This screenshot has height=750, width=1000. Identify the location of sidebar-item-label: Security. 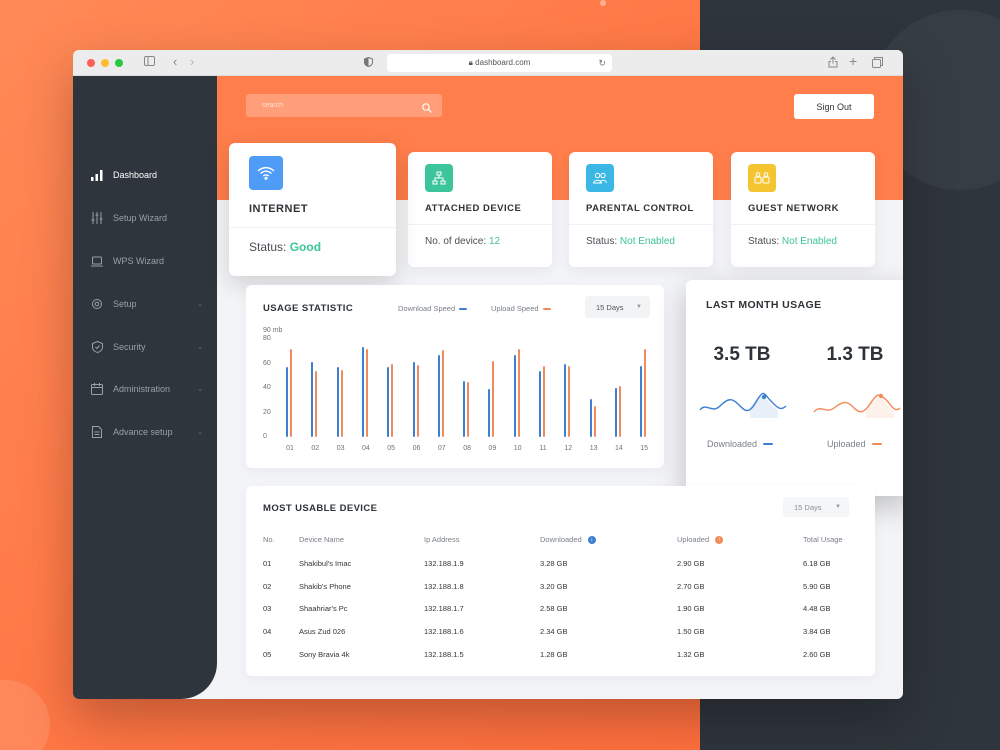
(129, 347).